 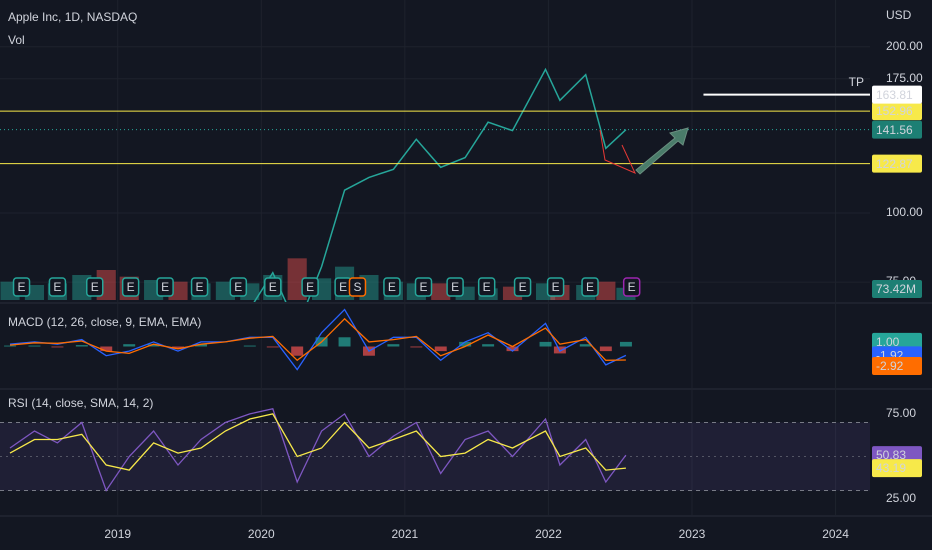 What do you see at coordinates (104, 322) in the screenshot?
I see `macd-title: MACD (12, 26, close, 9, EMA, EMA)` at bounding box center [104, 322].